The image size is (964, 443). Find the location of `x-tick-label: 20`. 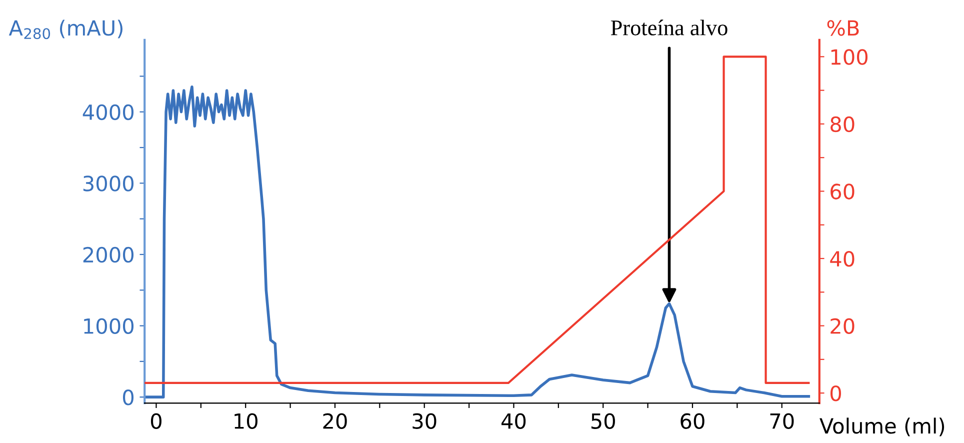

x-tick-label: 20 is located at coordinates (335, 421).